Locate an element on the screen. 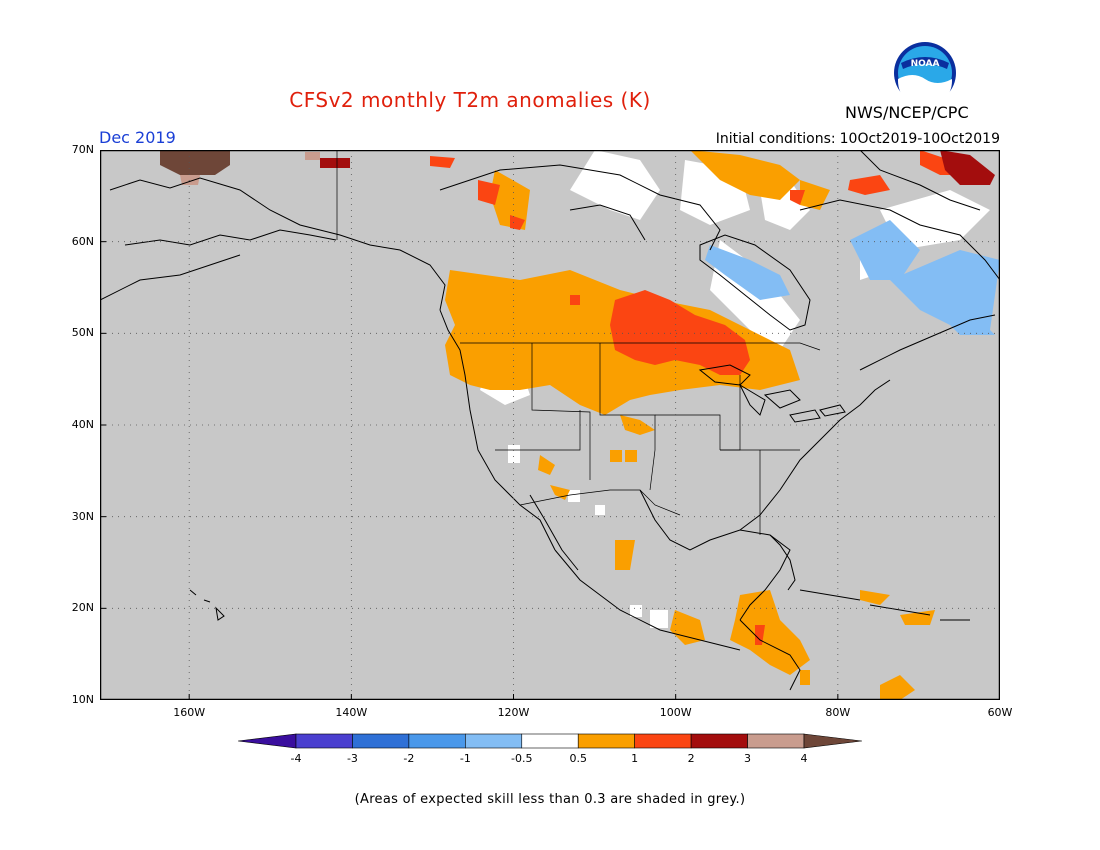 This screenshot has width=1100, height=850. colorbar-tick-label: 4 is located at coordinates (804, 758).